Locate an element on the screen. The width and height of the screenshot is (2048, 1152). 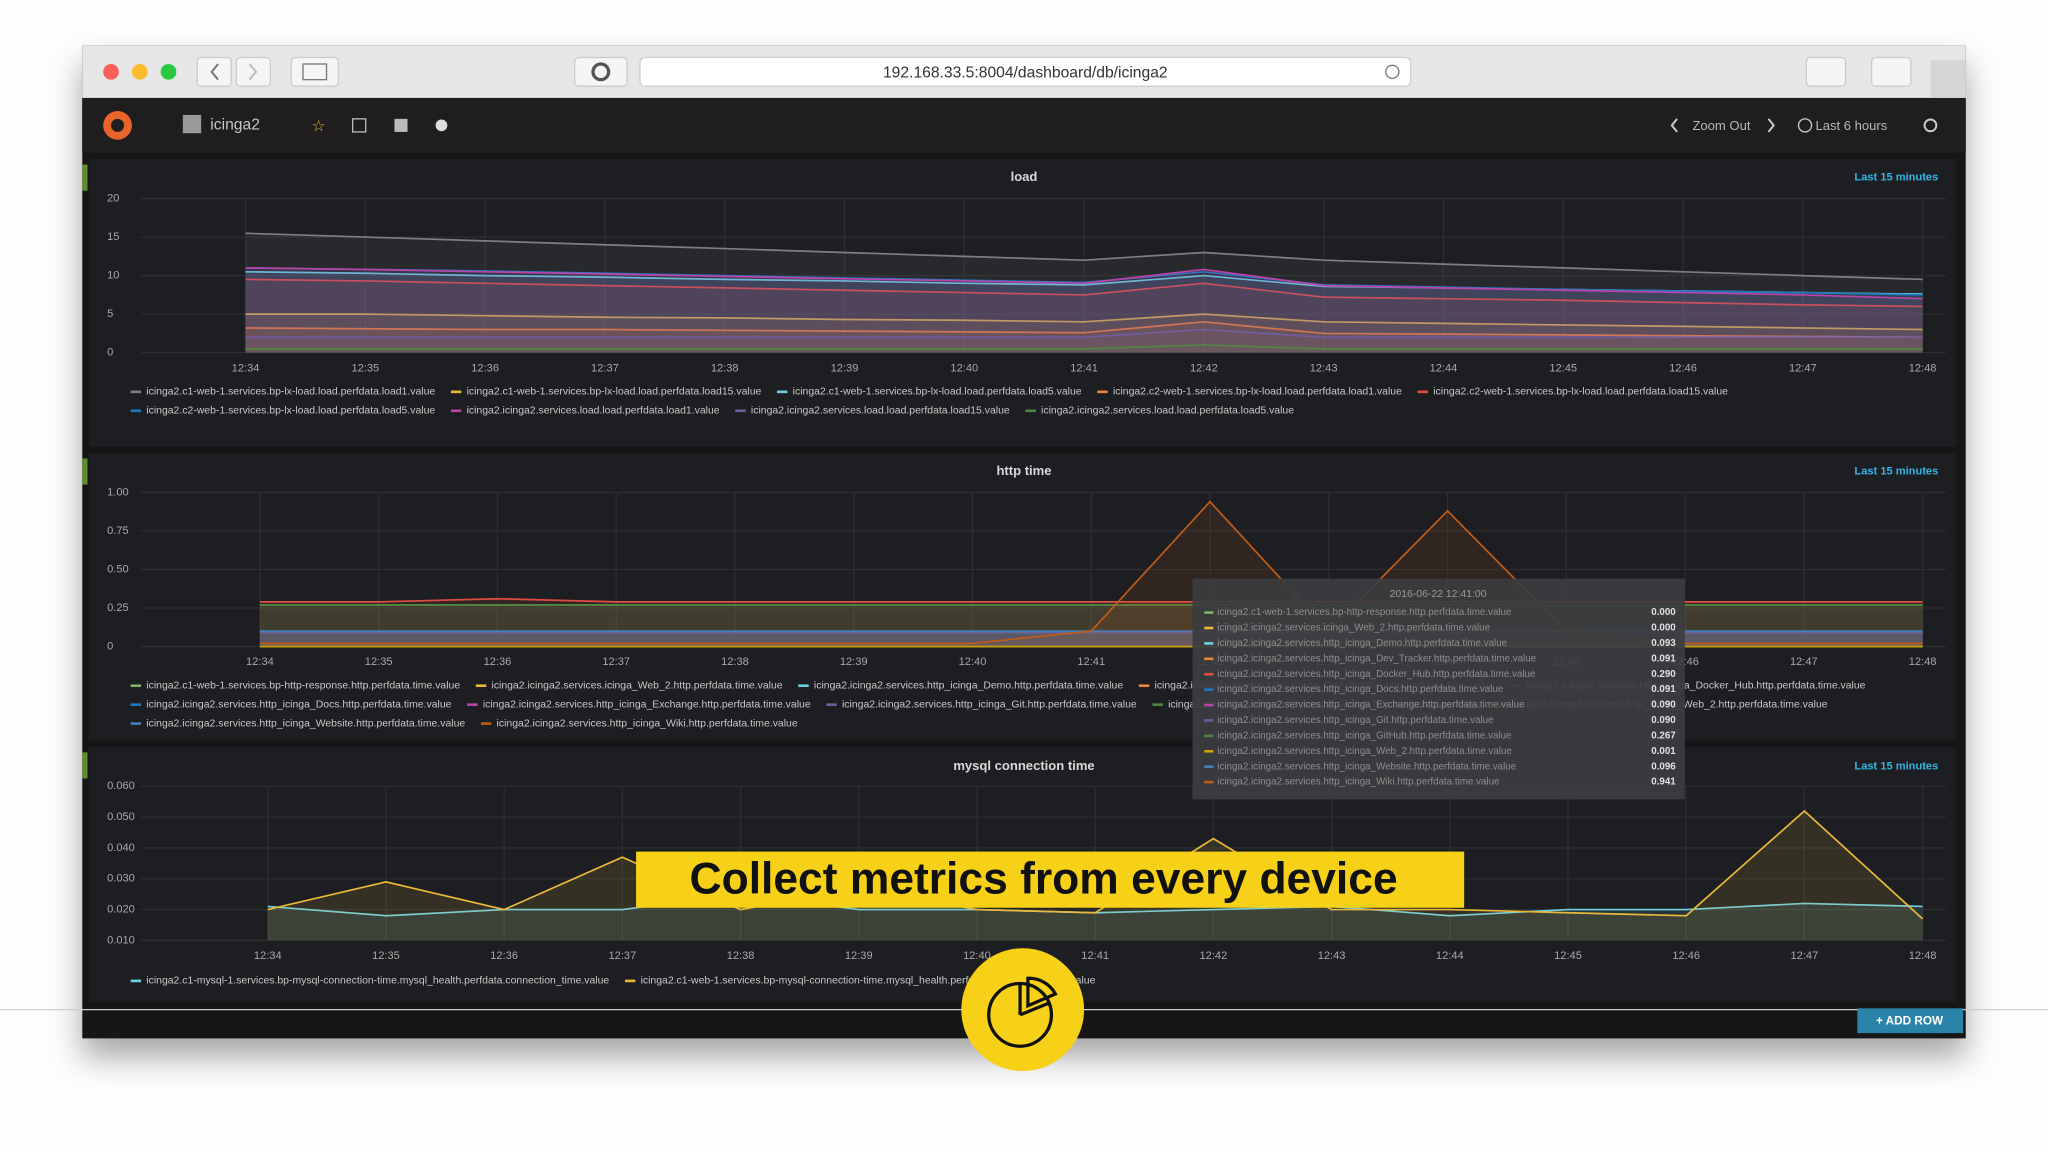
share-icon is located at coordinates (359, 125).